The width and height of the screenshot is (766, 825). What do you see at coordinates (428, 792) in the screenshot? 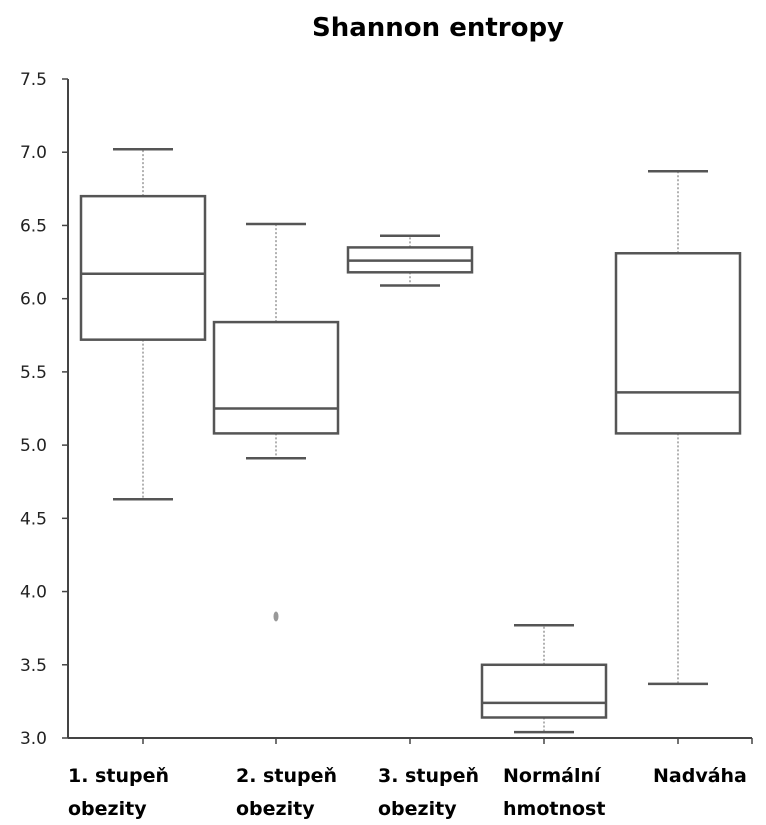
I see `x-tick-label: 3. stupeň obezity` at bounding box center [428, 792].